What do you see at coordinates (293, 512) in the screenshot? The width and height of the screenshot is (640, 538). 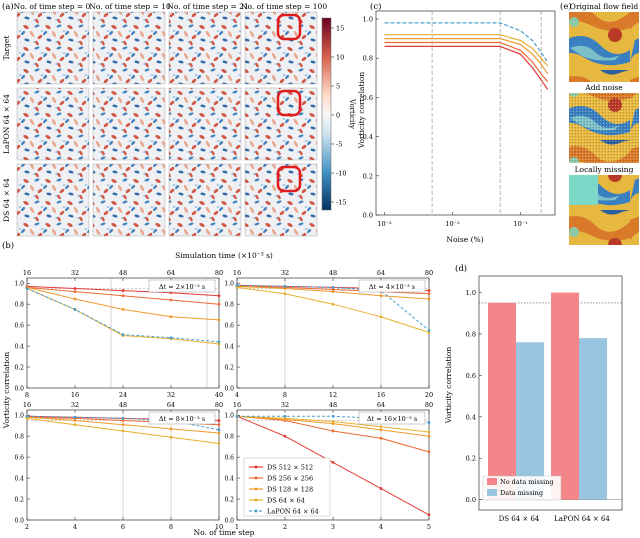 I see `legend-label: LaPON 64 × 64` at bounding box center [293, 512].